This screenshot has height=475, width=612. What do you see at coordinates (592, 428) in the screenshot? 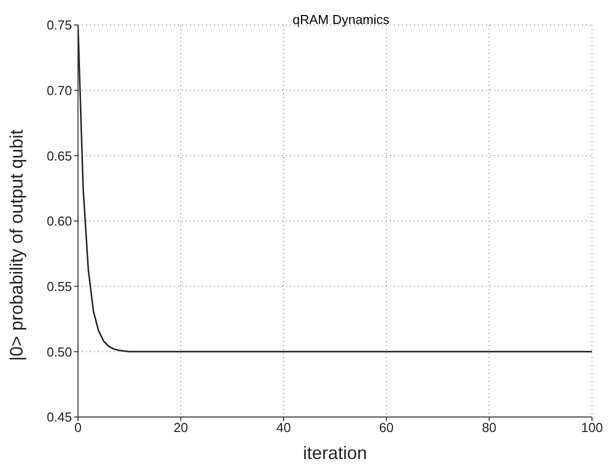
I see `x-tick-label: 100` at bounding box center [592, 428].